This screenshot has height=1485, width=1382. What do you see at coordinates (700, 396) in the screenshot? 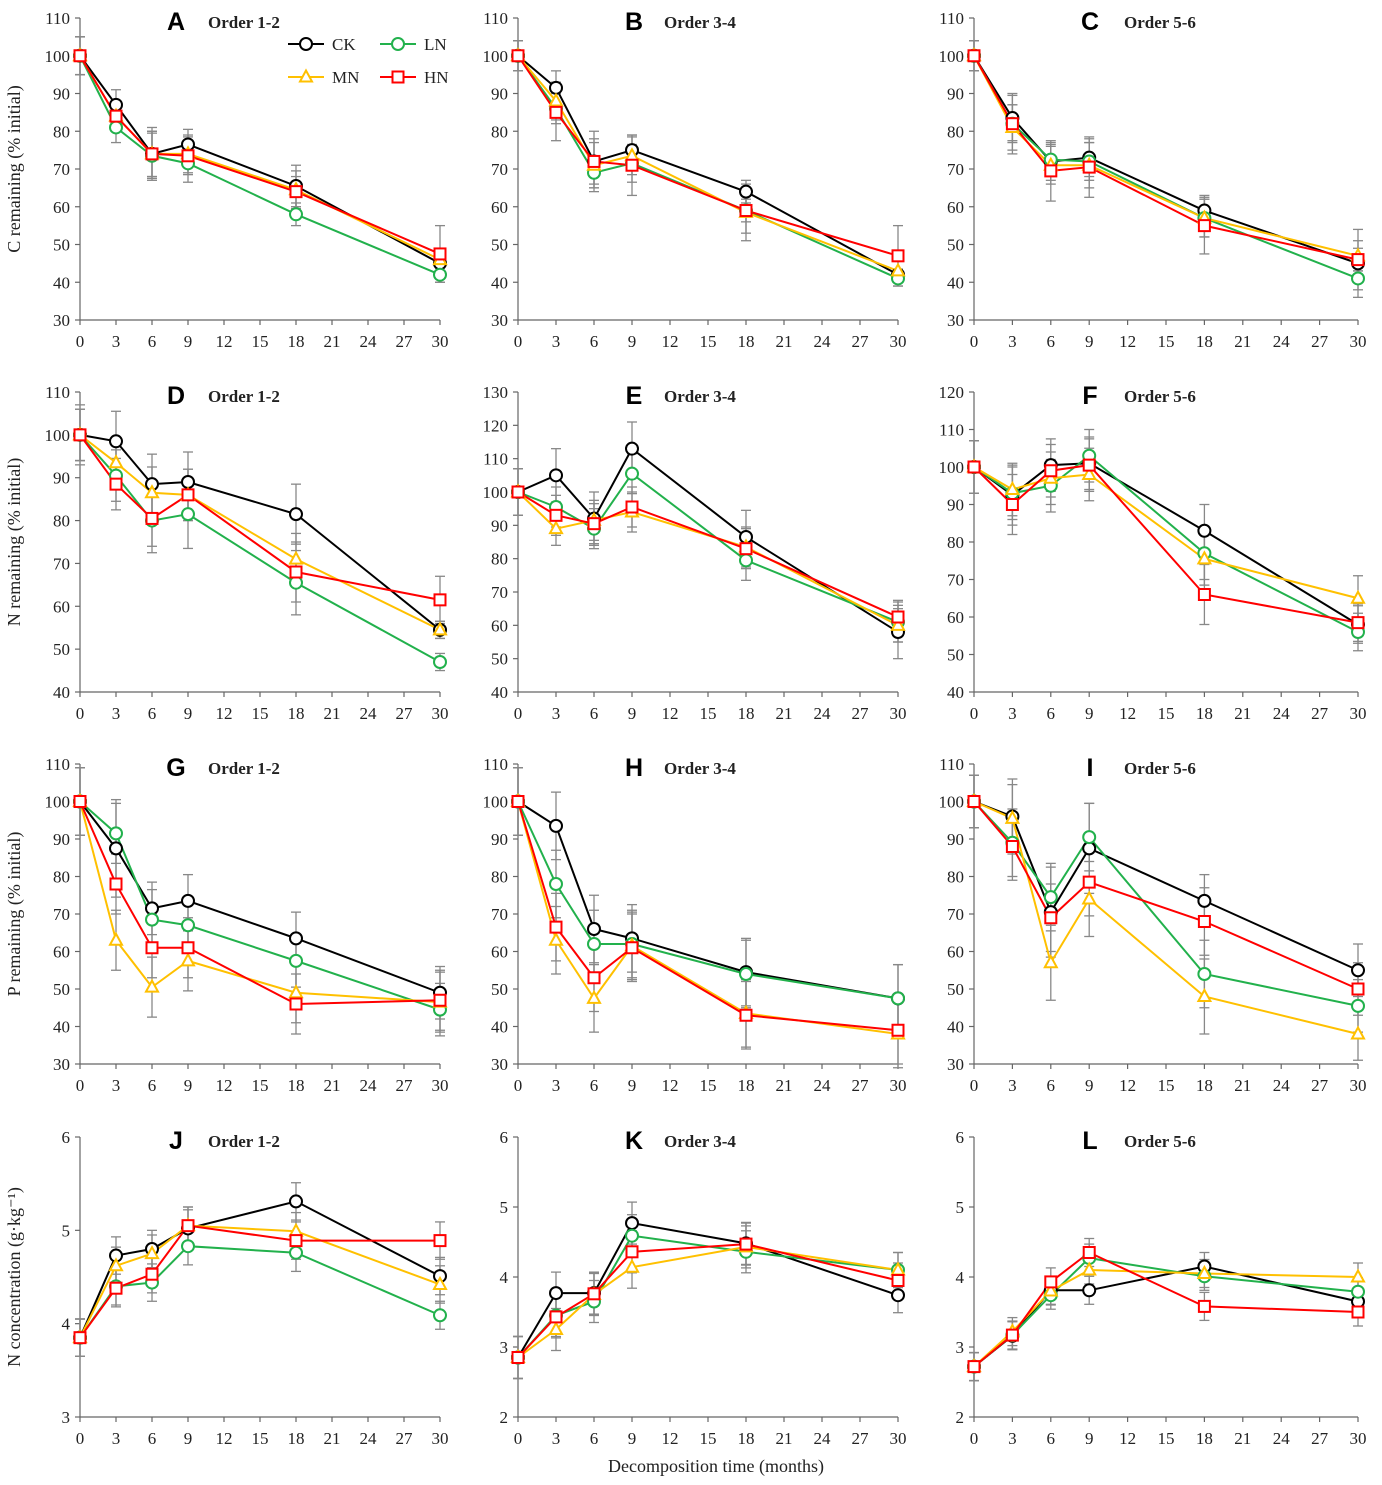
I see `panel-title: Order 3-4` at bounding box center [700, 396].